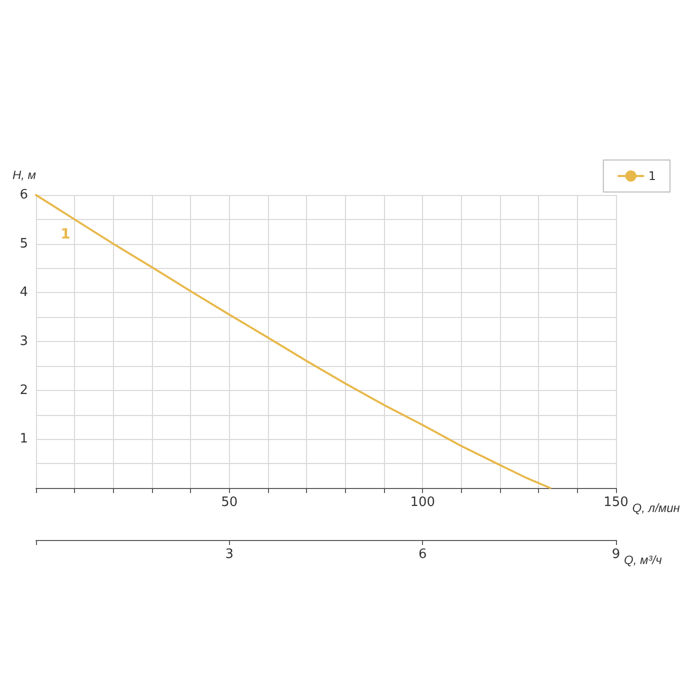 This screenshot has width=700, height=700. What do you see at coordinates (643, 560) in the screenshot?
I see `x2-axis-title: Q, м³/ч` at bounding box center [643, 560].